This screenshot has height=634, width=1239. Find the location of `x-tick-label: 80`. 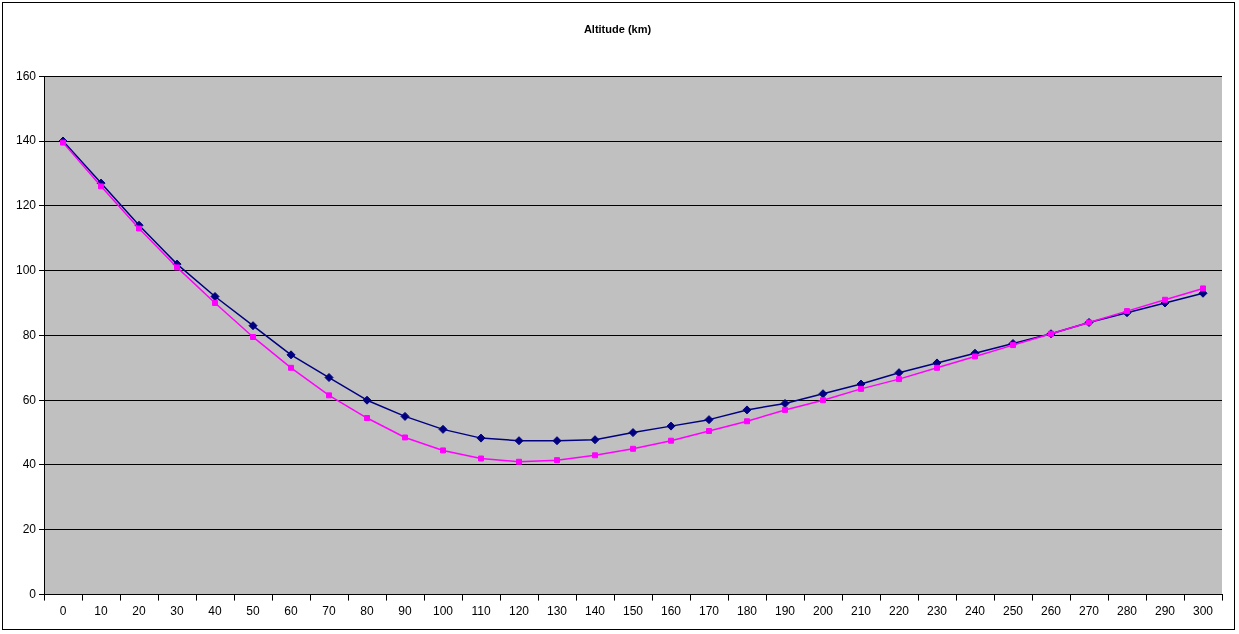

x-tick-label: 80 is located at coordinates (367, 611).